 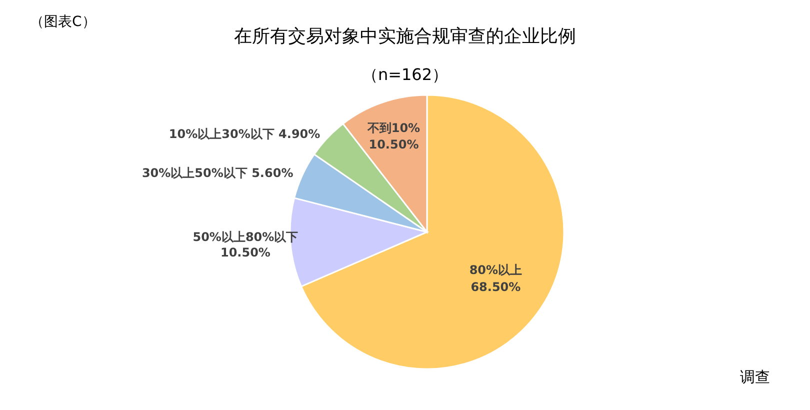 I want to click on data-label: 4.90%, so click(x=299, y=133).